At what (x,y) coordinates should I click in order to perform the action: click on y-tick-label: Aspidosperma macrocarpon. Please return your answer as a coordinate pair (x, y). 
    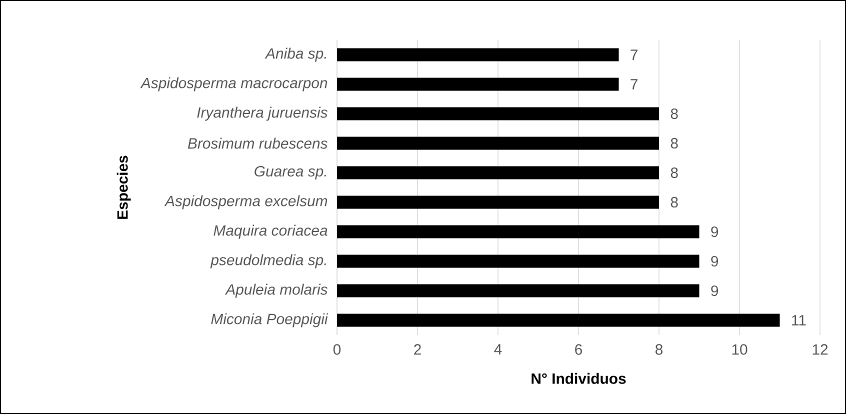
    Looking at the image, I should click on (234, 84).